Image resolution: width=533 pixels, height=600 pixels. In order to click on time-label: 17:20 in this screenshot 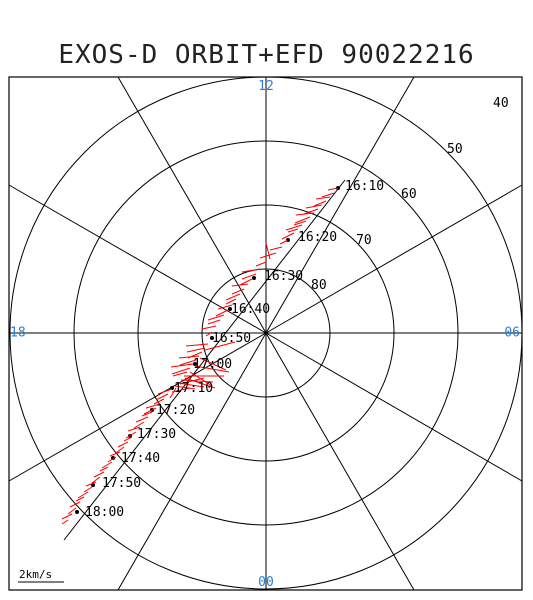, I will do `click(175, 410)`.